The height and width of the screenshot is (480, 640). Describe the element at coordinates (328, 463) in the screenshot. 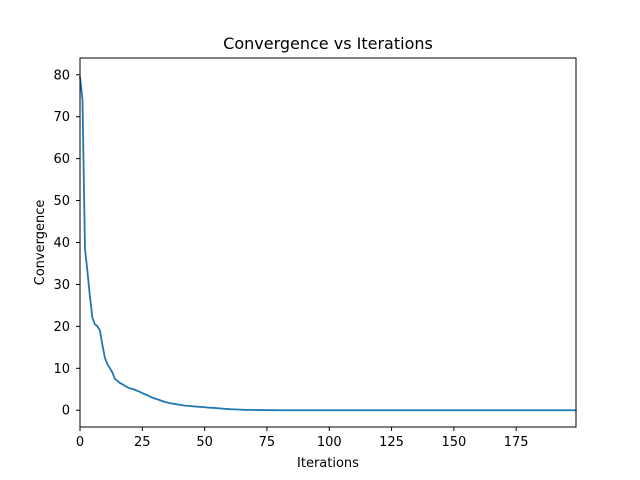

I see `x-axis-title: Iterations` at that location.